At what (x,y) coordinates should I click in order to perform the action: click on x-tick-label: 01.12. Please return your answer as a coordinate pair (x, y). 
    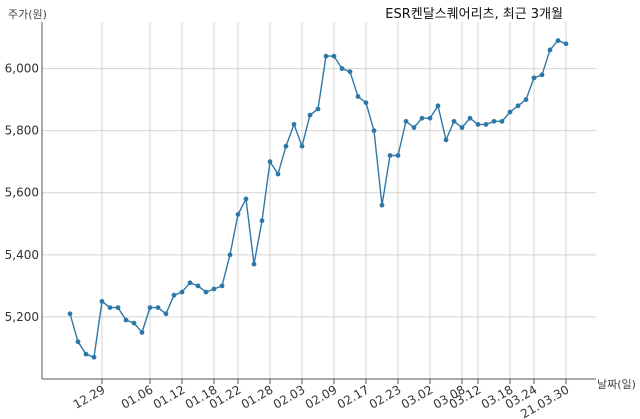
    Looking at the image, I should click on (169, 396).